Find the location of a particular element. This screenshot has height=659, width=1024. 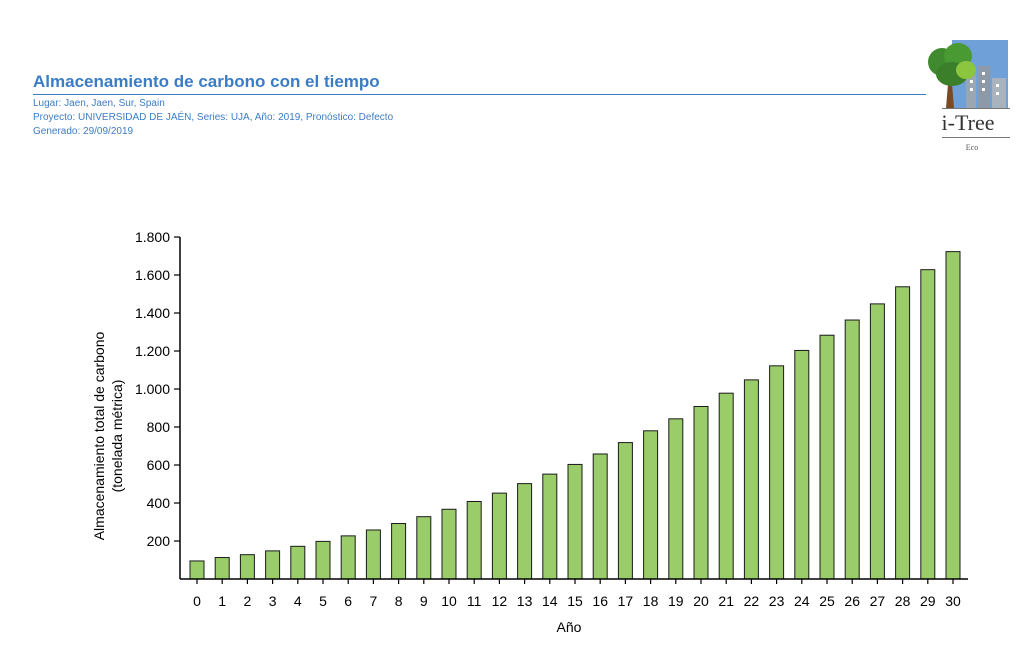

x-tick-label: 6 is located at coordinates (348, 601).